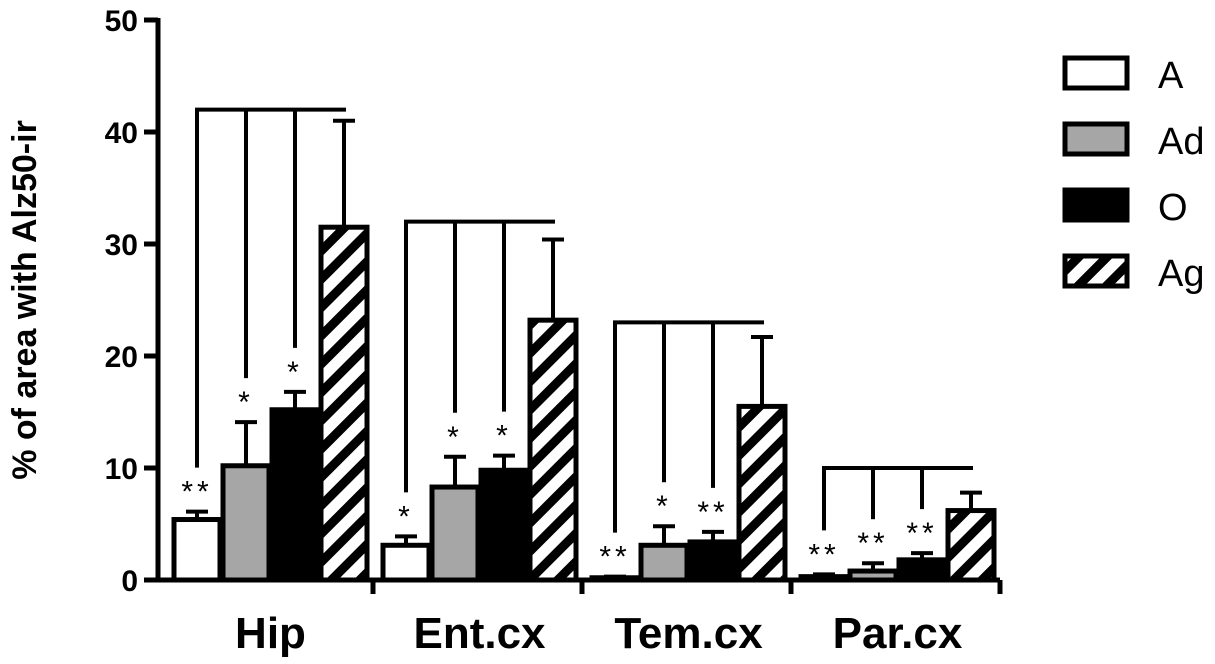 This screenshot has width=1215, height=664. I want to click on category-label: Hip, so click(270, 633).